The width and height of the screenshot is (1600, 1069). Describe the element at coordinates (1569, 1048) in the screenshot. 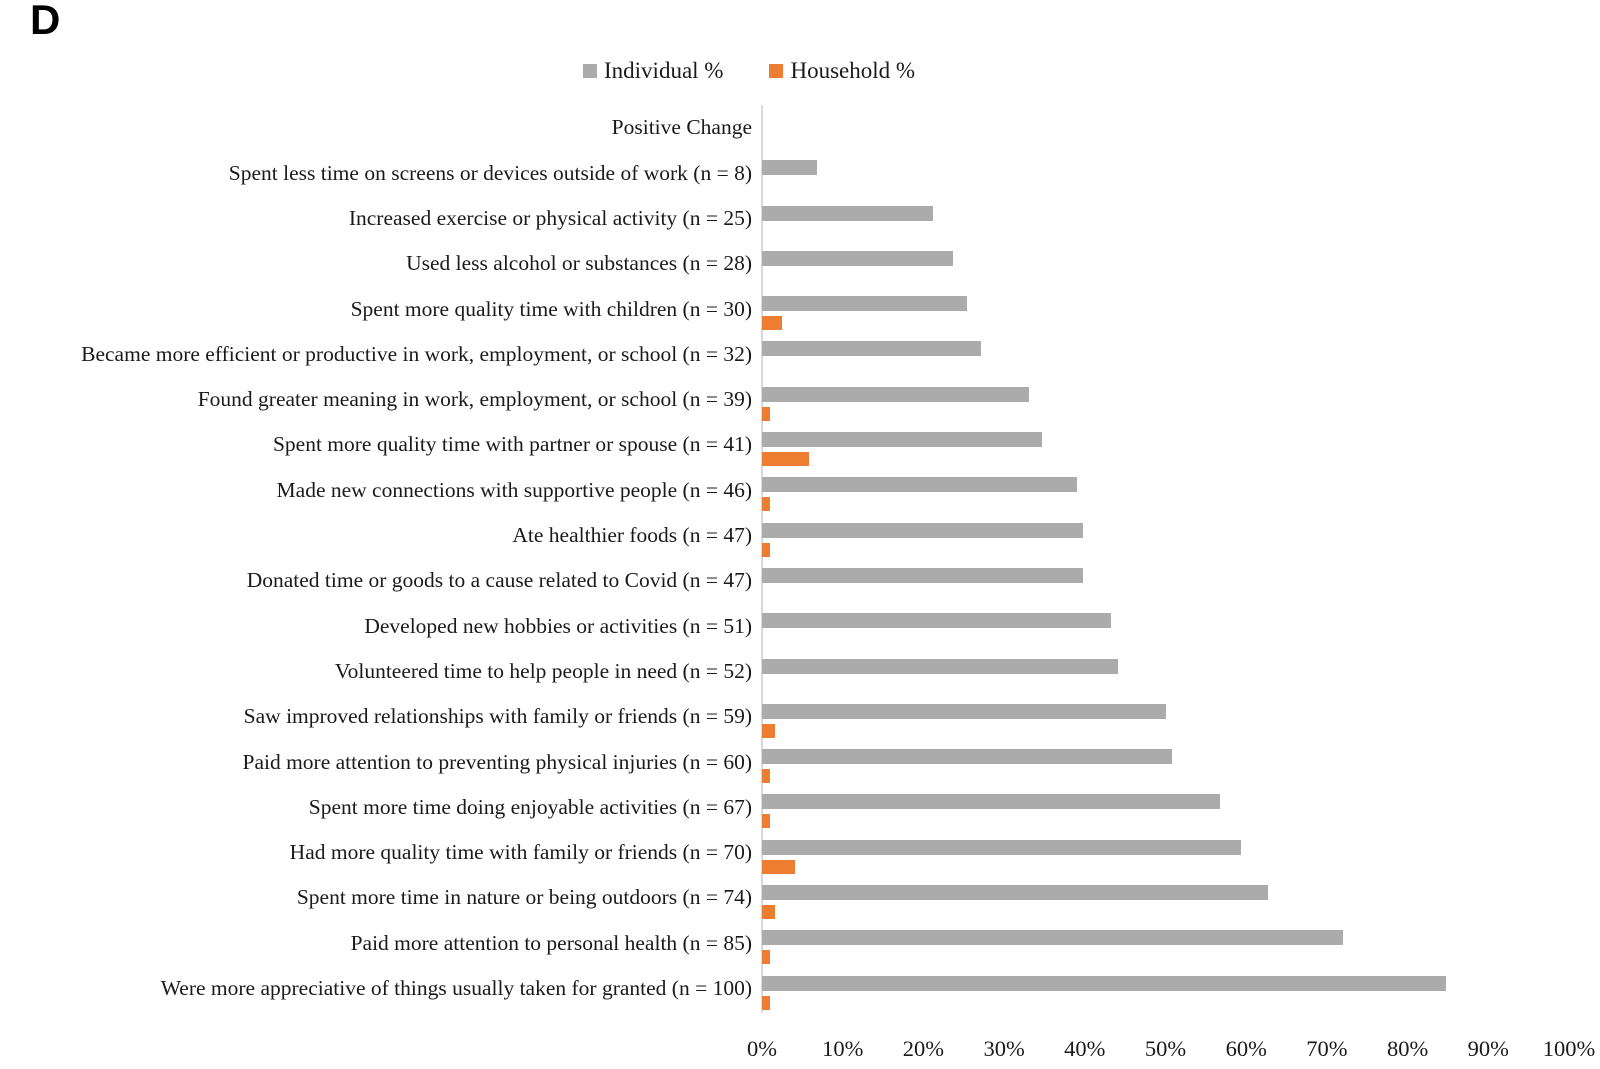

I see `x-axis-tick-label: 100%` at that location.